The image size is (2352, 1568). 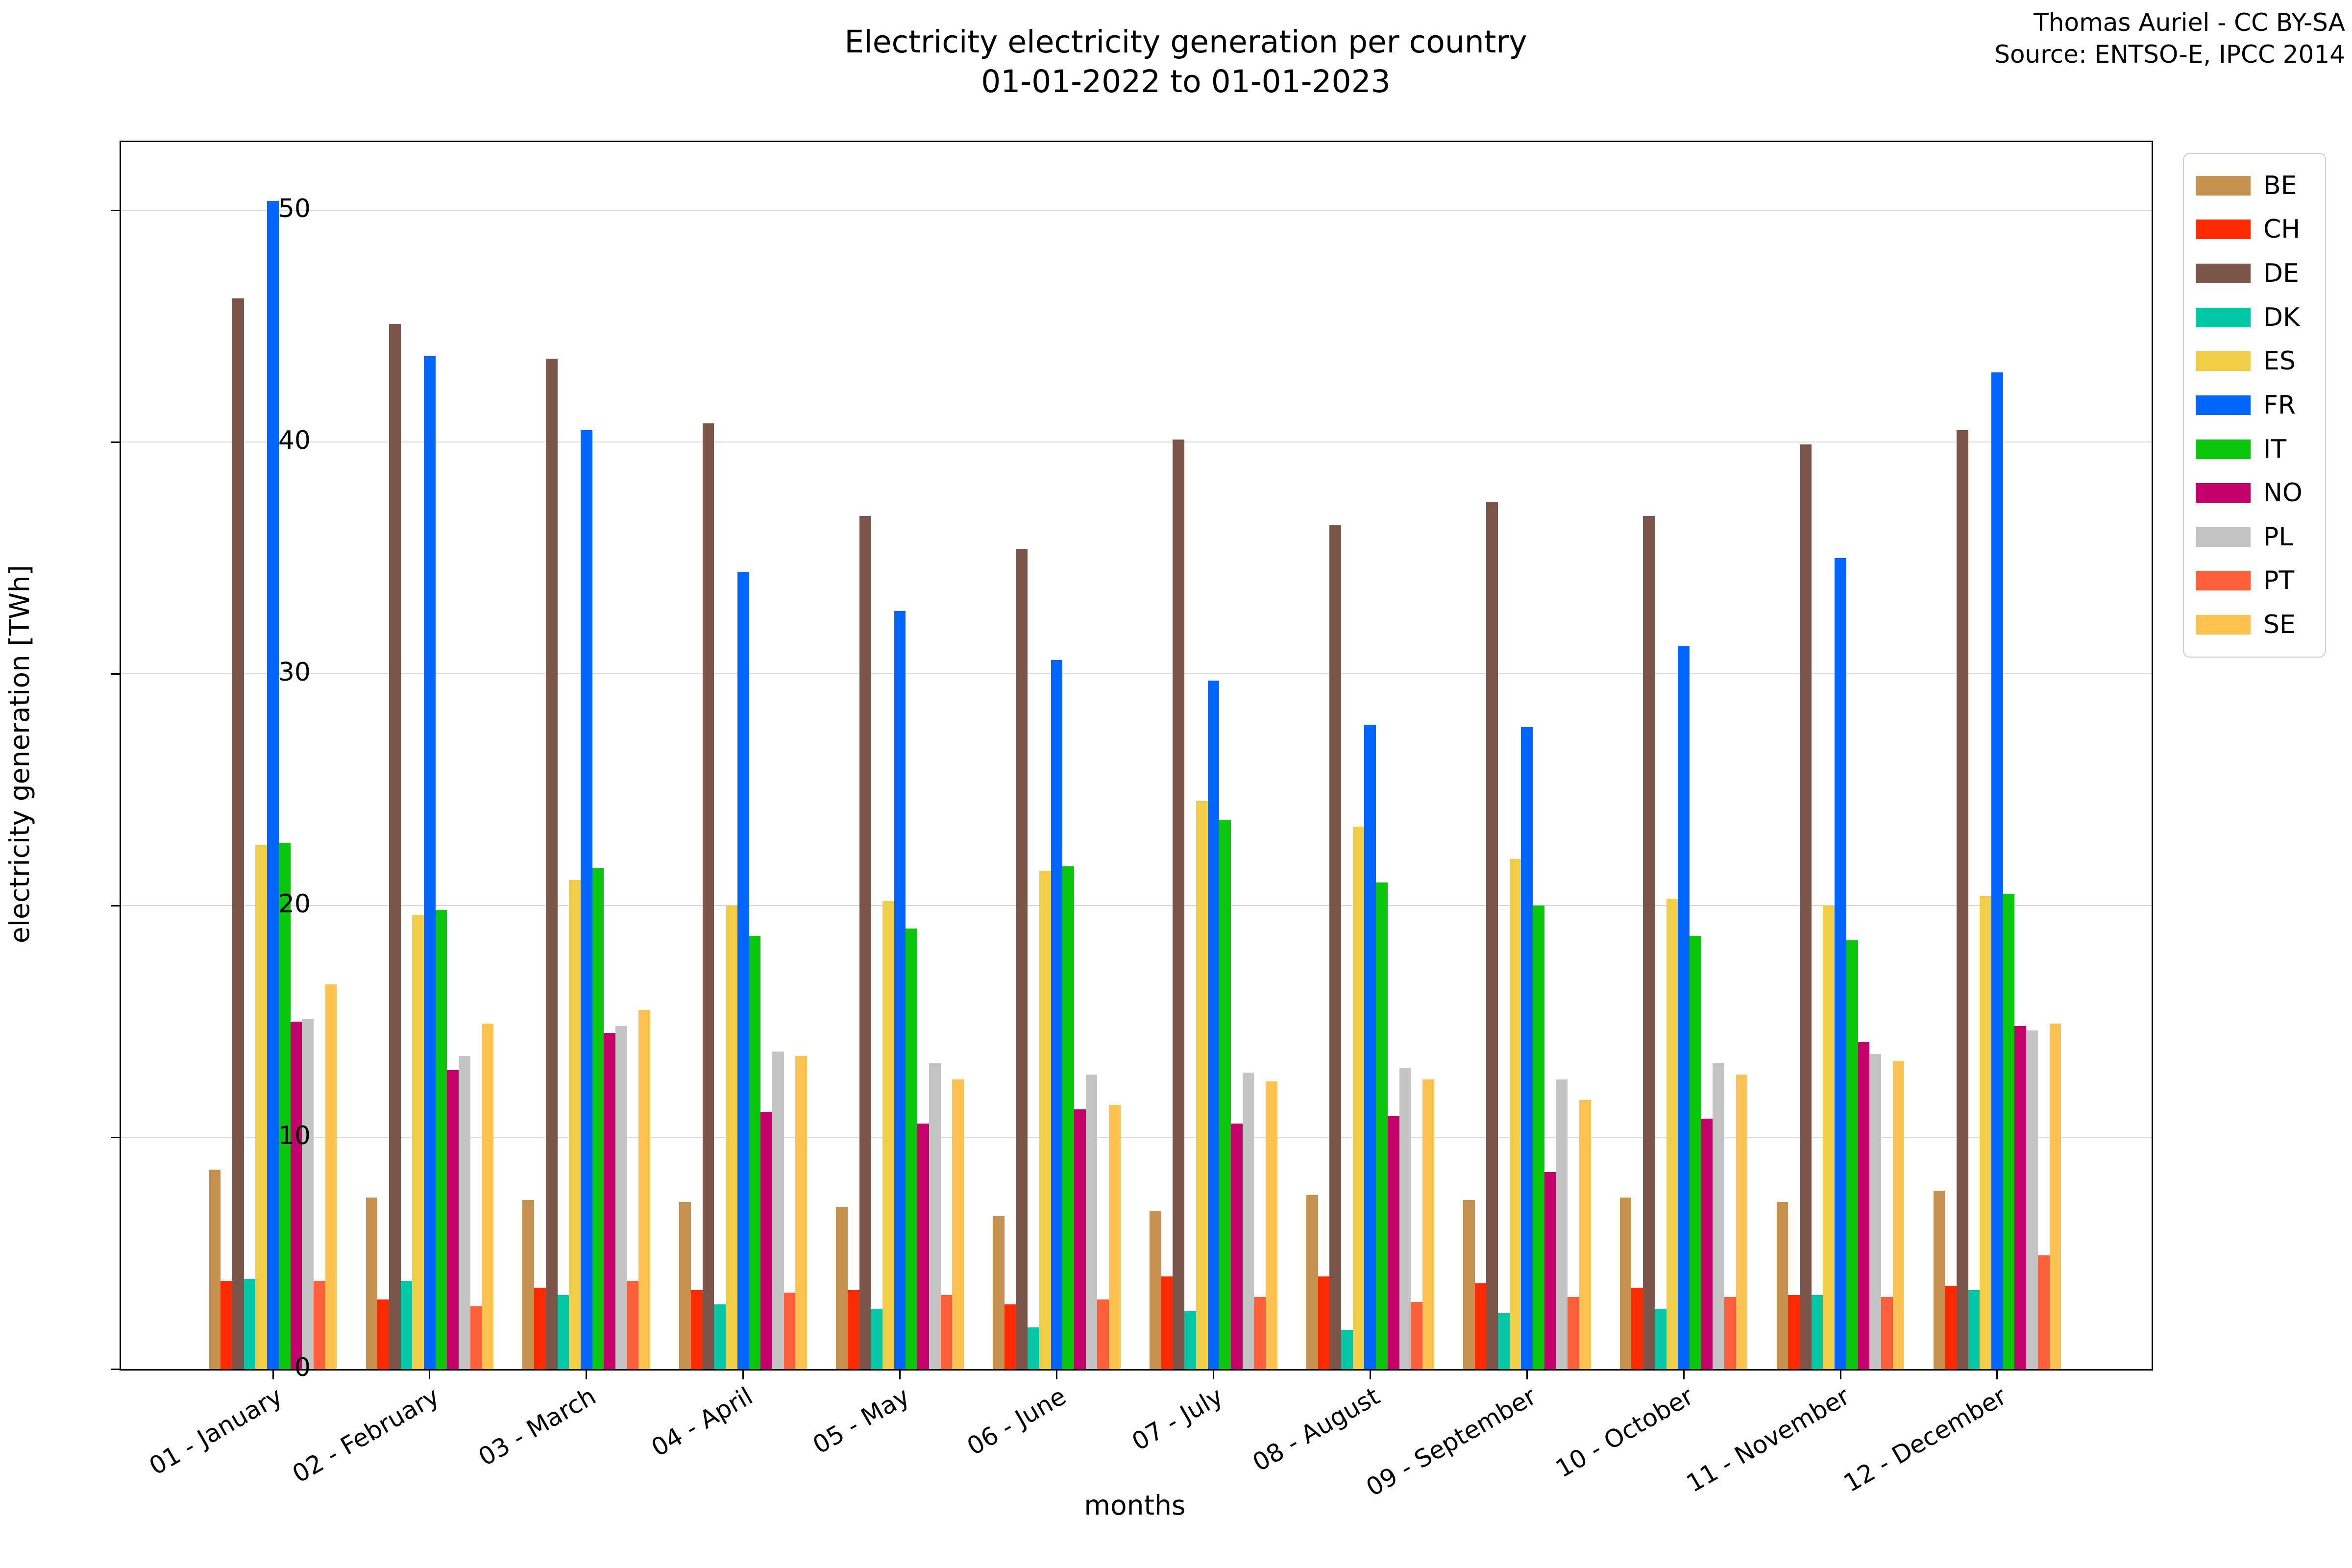 What do you see at coordinates (1186, 81) in the screenshot?
I see `chart-title-line2: 01-01-2022 to 01-01-2023` at bounding box center [1186, 81].